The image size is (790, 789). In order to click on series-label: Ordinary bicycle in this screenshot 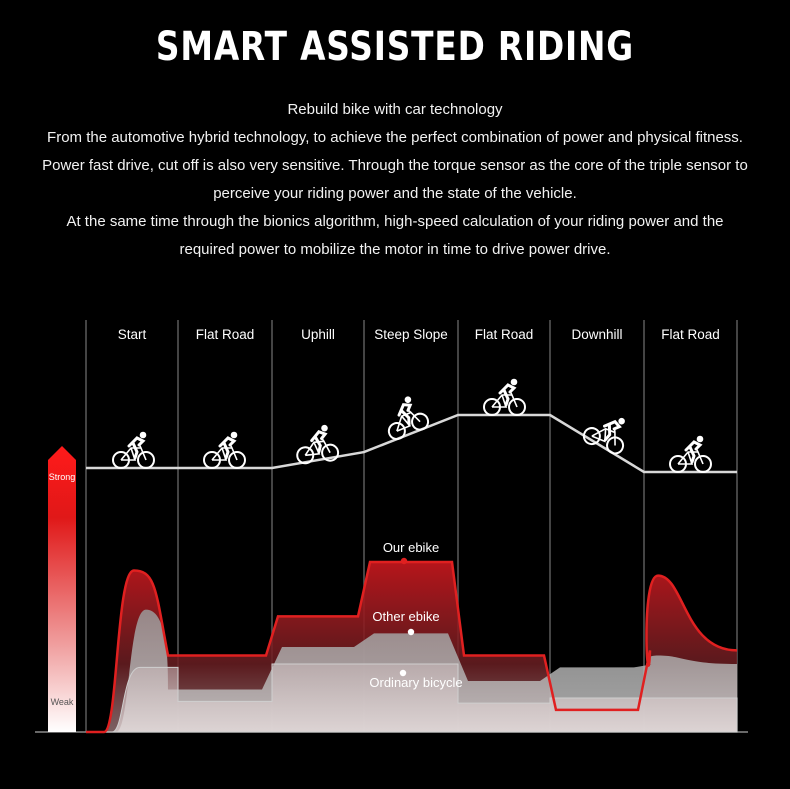, I will do `click(415, 682)`.